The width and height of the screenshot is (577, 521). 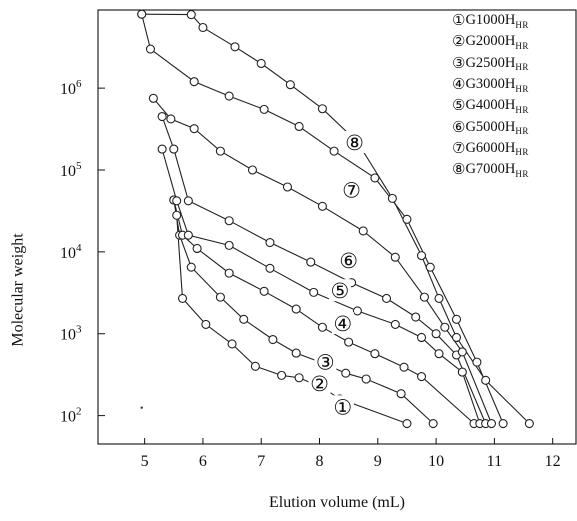 What do you see at coordinates (490, 62) in the screenshot?
I see `legend-label: G2500H` at bounding box center [490, 62].